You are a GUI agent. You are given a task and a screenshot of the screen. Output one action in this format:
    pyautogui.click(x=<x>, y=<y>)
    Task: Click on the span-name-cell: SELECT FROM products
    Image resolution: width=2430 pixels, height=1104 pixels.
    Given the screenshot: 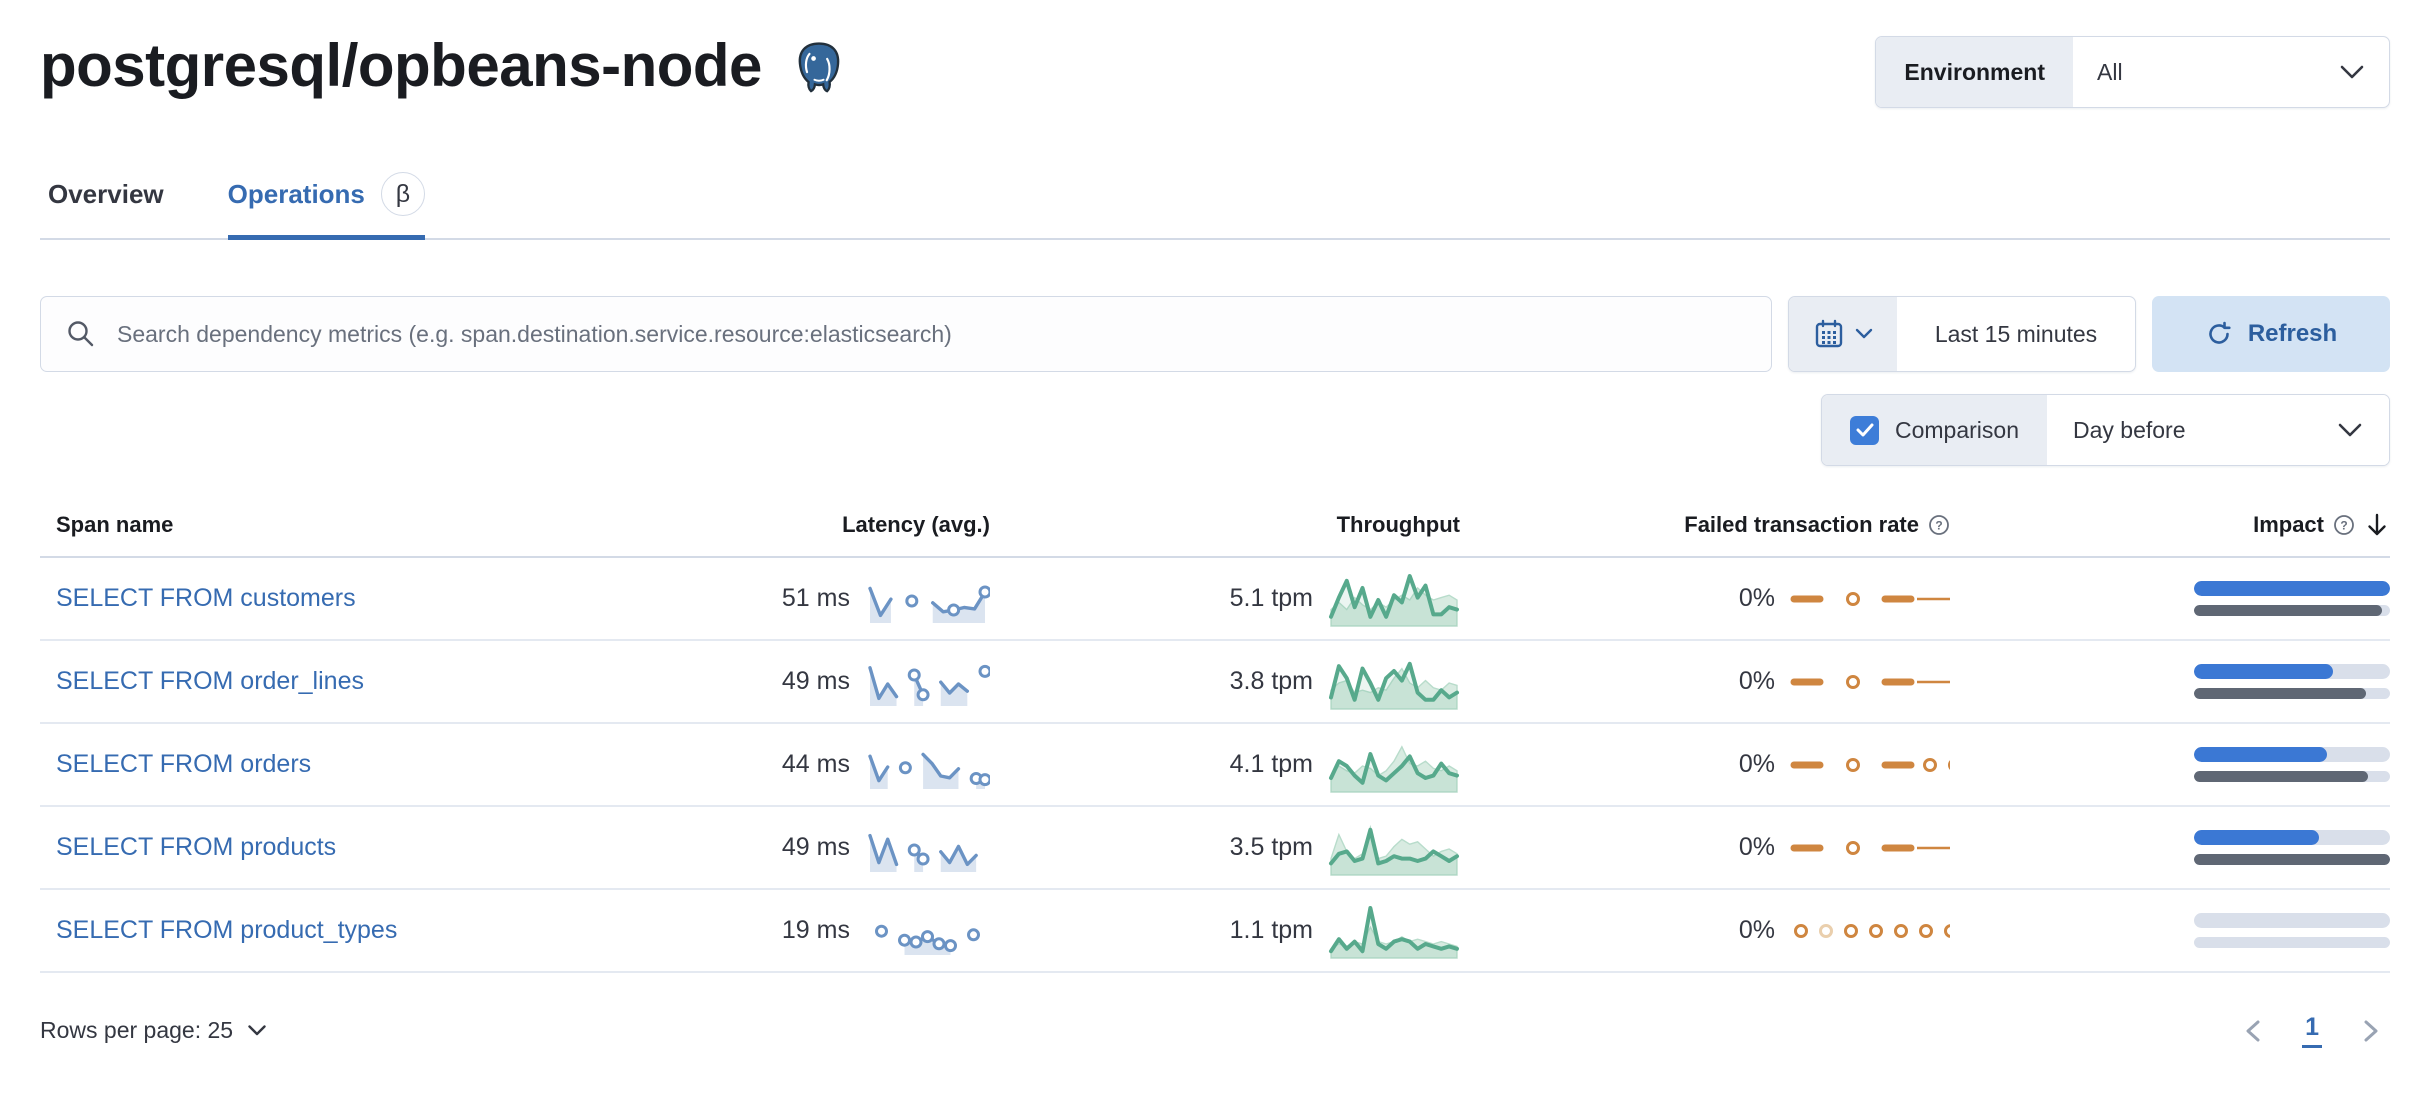 What is the action you would take?
    pyautogui.click(x=350, y=847)
    